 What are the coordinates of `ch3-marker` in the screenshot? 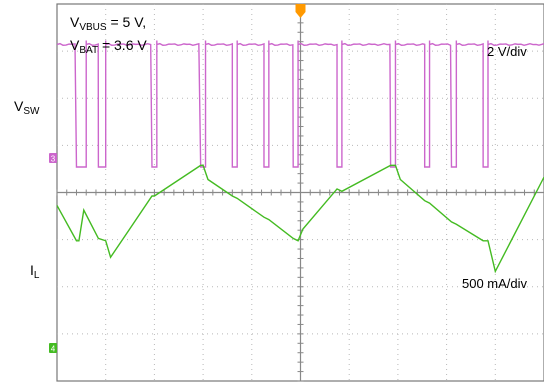 It's located at (53, 158).